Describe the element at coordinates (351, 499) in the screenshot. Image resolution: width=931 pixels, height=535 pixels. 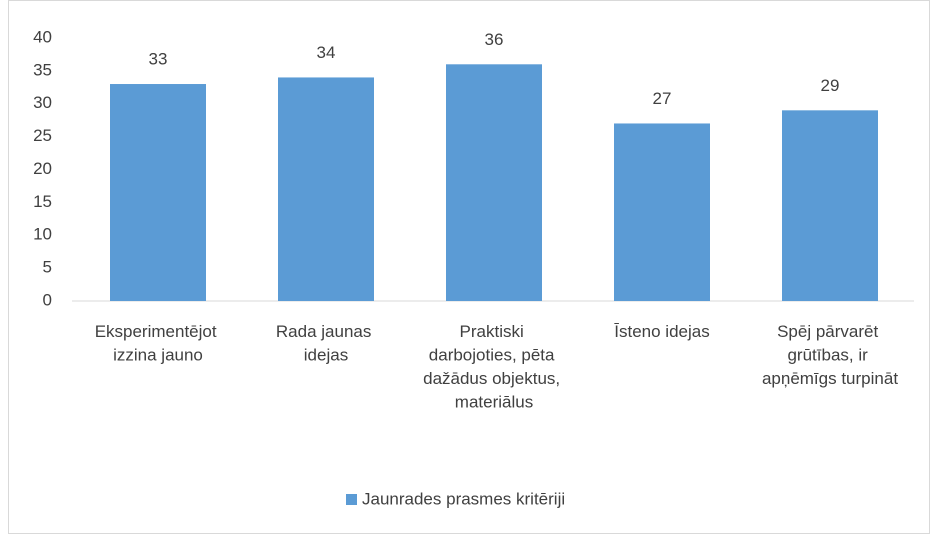
I see `legend-swatch` at that location.